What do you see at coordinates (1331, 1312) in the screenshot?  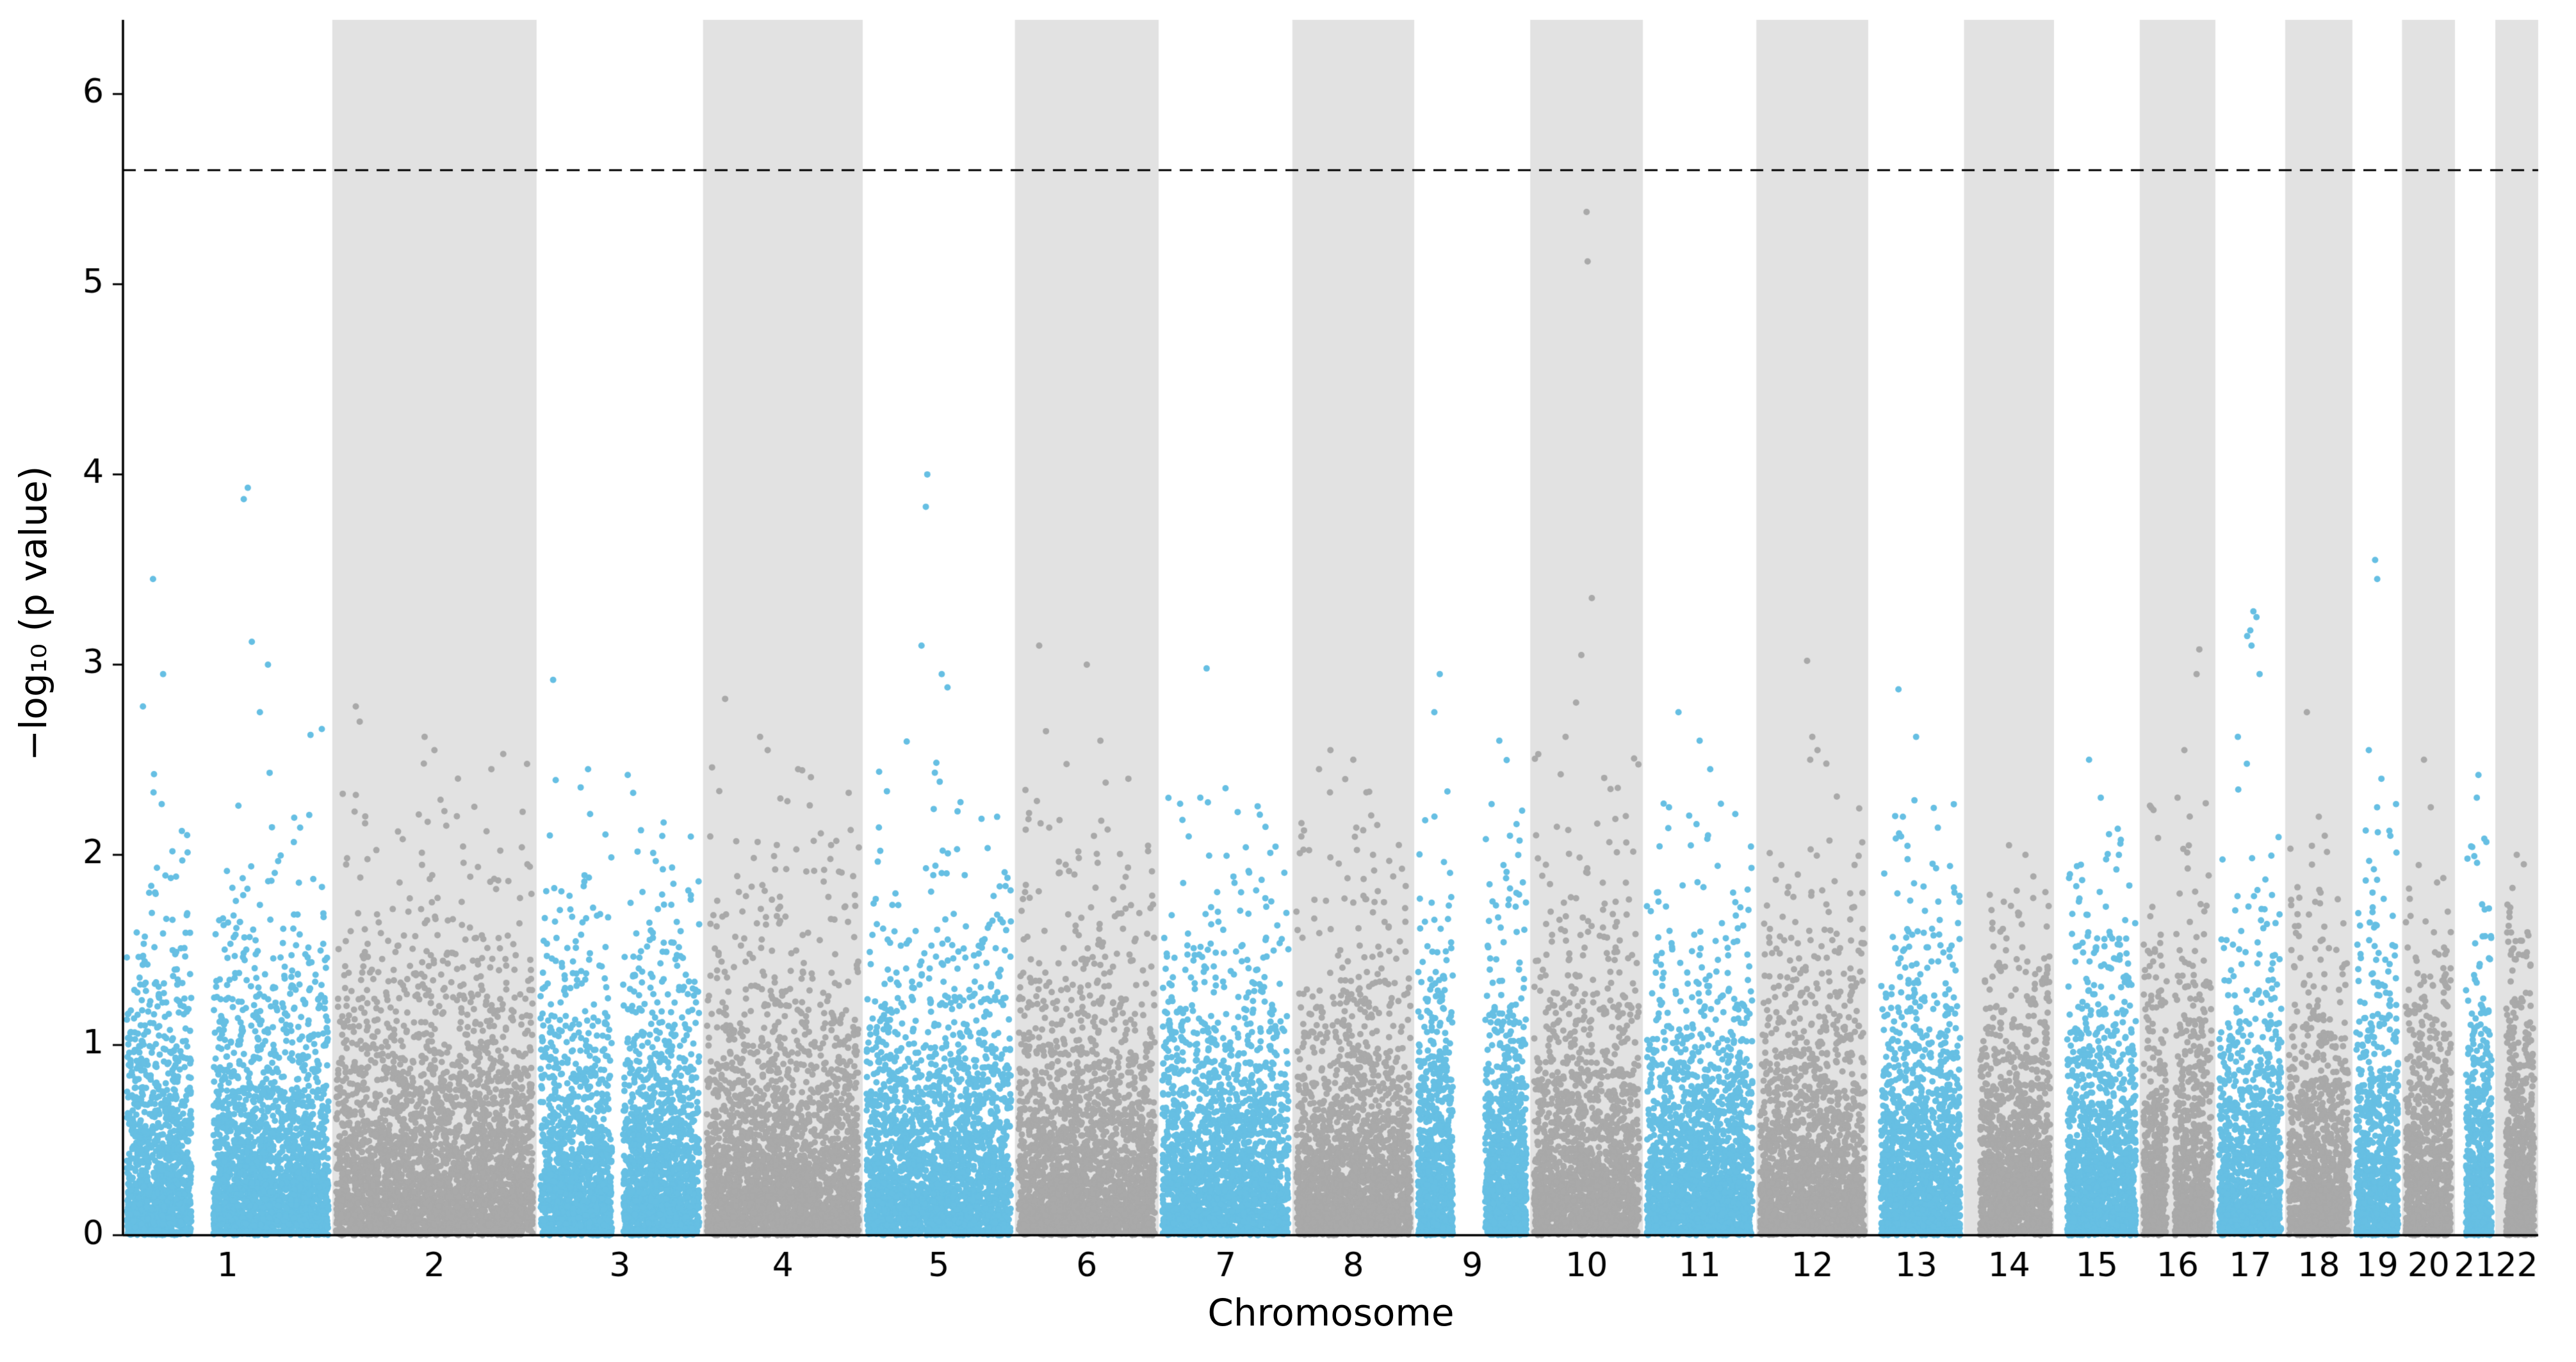 I see `x-axis-label: Chromosome` at bounding box center [1331, 1312].